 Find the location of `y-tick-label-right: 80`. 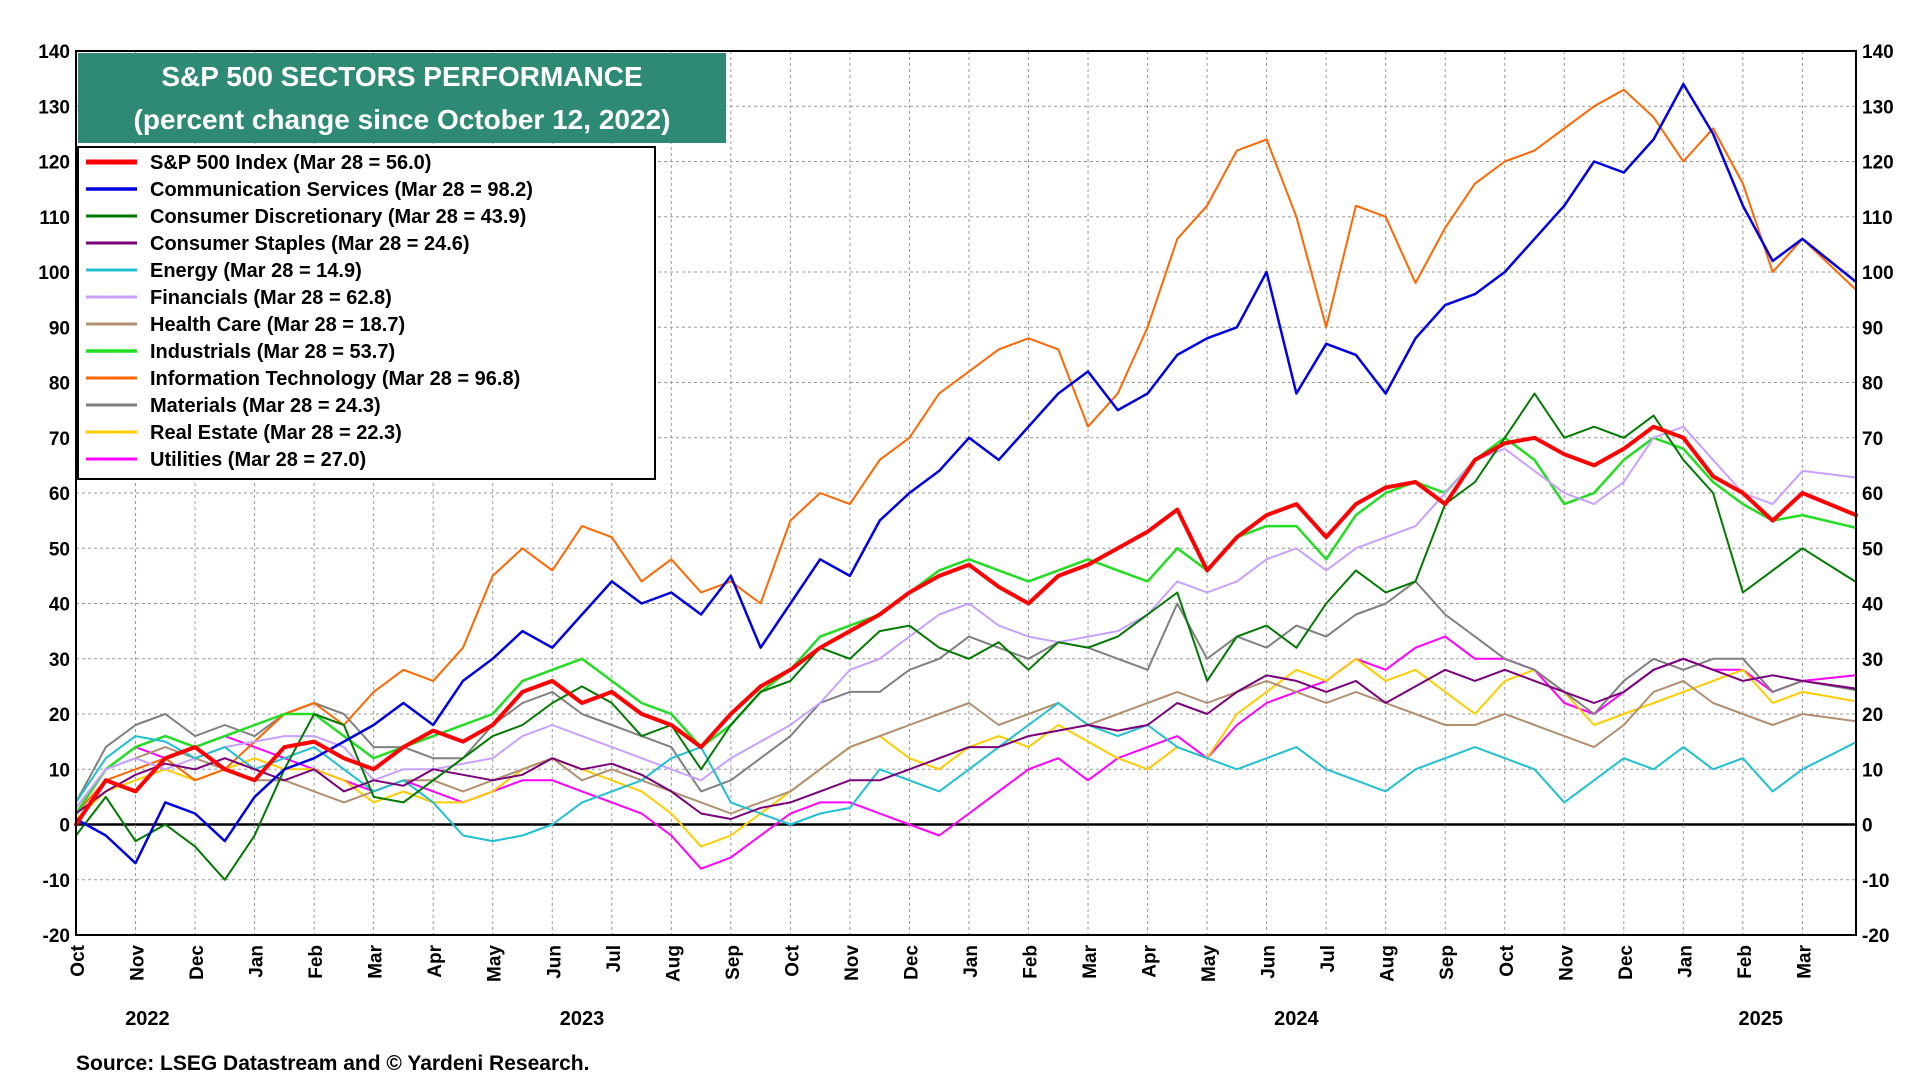

y-tick-label-right: 80 is located at coordinates (1872, 384).